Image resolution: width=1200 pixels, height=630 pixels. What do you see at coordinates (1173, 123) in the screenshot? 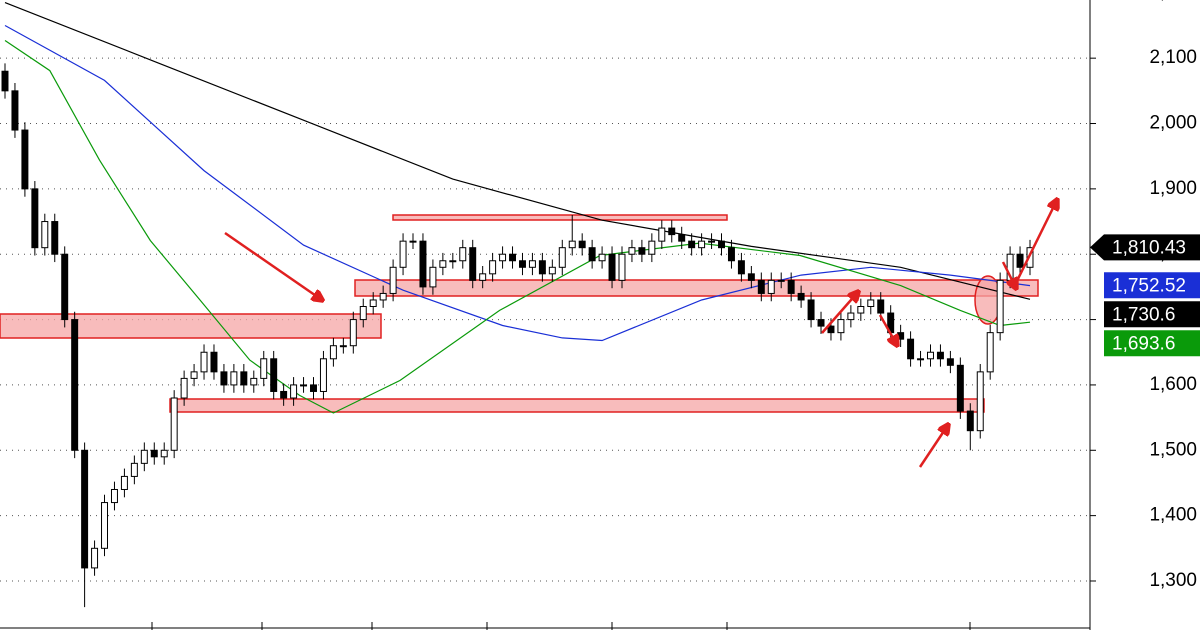
I see `y-tick-label: 2,000` at bounding box center [1173, 123].